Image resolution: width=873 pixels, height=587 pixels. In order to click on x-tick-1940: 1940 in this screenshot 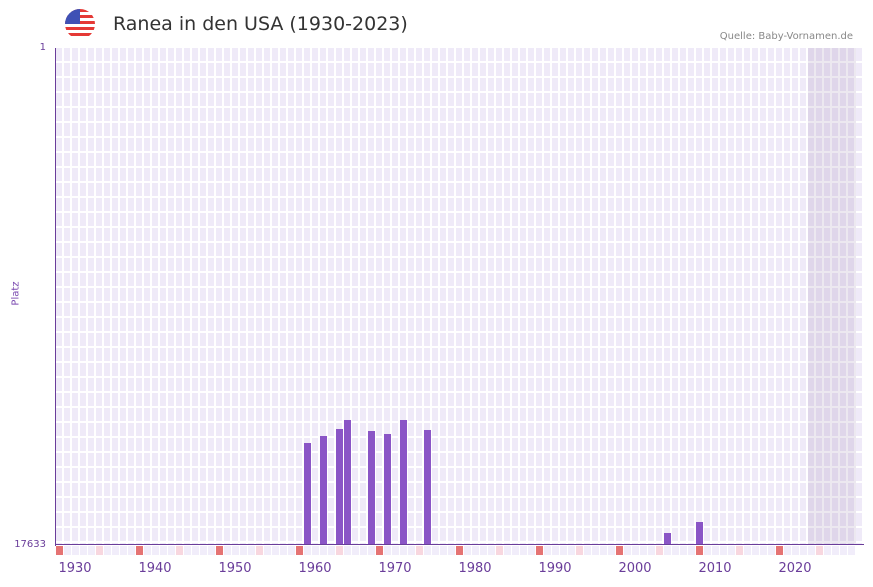, I will do `click(155, 568)`.